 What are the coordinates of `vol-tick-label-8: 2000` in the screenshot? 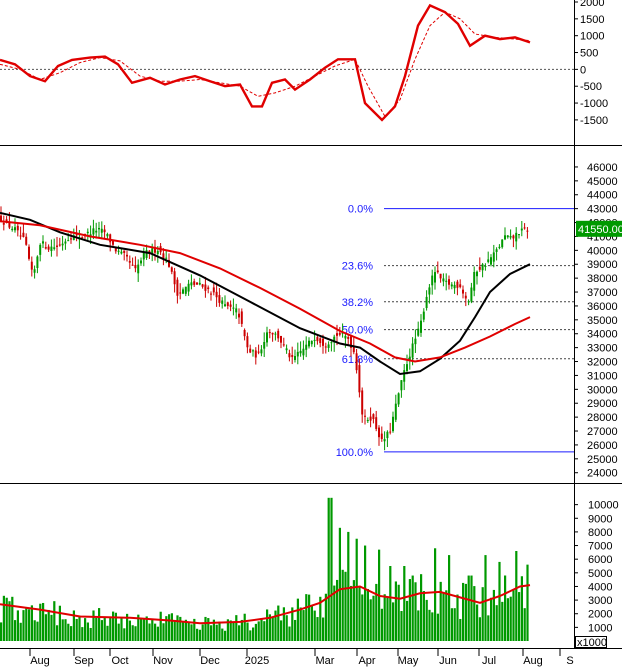 It's located at (600, 615).